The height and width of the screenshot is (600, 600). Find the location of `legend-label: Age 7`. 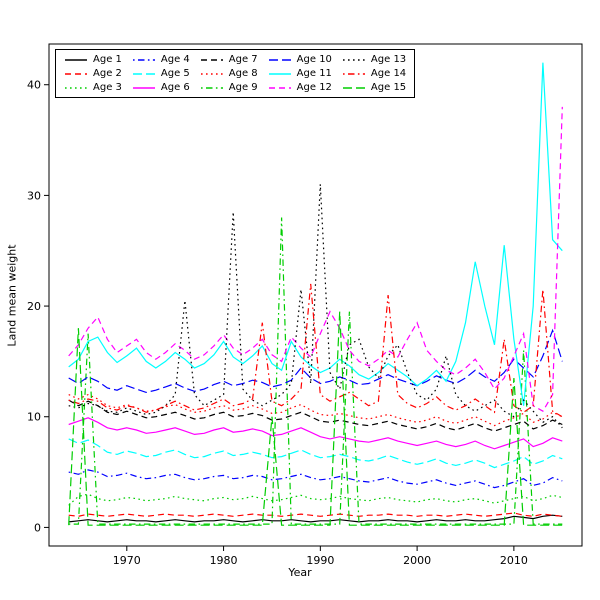

legend-label: Age 7 is located at coordinates (243, 59).